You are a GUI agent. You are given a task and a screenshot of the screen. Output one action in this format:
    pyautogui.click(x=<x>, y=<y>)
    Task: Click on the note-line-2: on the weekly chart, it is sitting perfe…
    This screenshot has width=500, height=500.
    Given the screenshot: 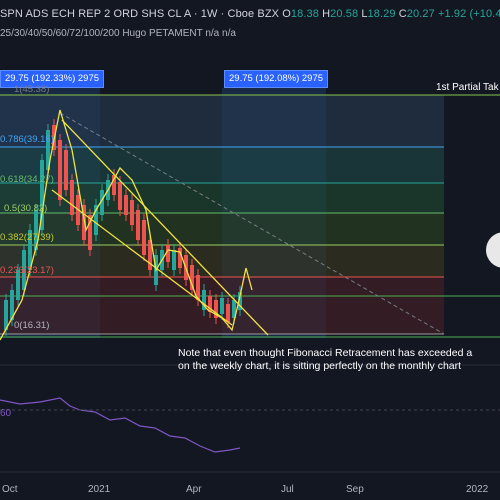 What is the action you would take?
    pyautogui.click(x=320, y=366)
    